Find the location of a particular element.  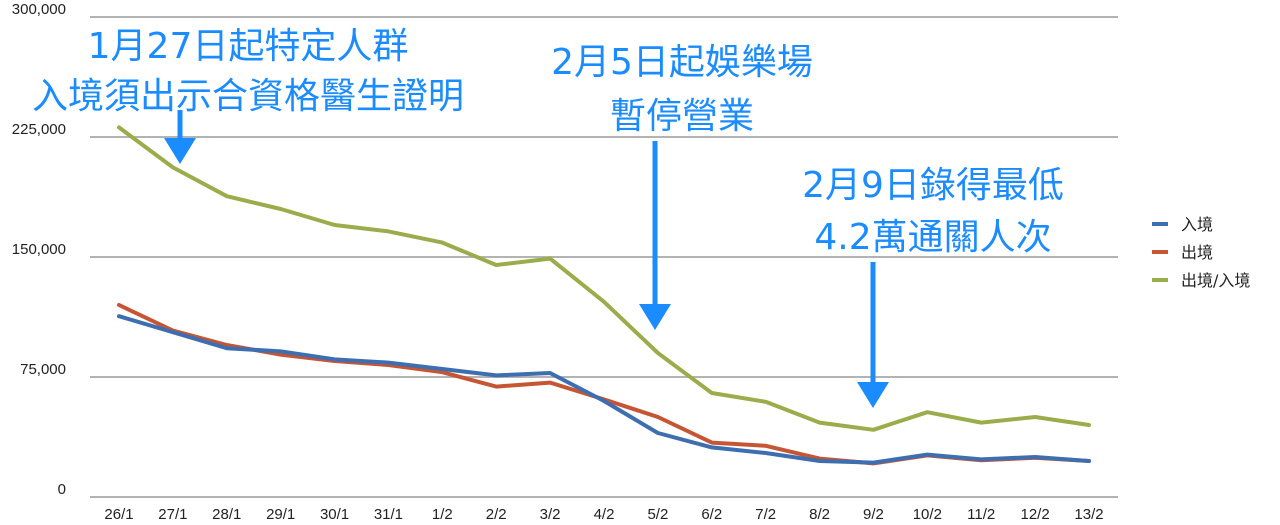

x-tick-label: 1/2 is located at coordinates (442, 514).